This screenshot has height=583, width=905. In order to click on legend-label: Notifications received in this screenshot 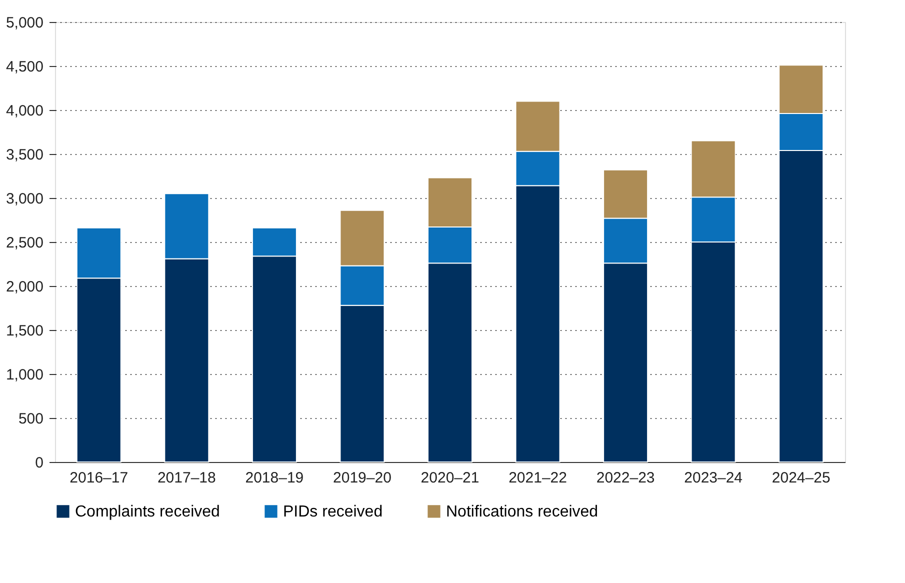, I will do `click(522, 511)`.